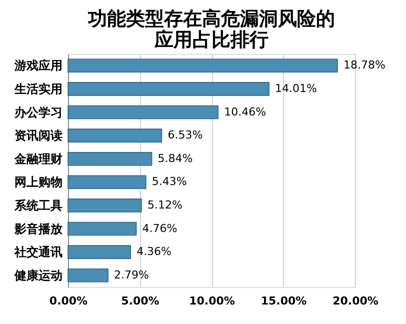 The height and width of the screenshot is (324, 406). Describe the element at coordinates (154, 251) in the screenshot. I see `data-label: 4.36%` at that location.